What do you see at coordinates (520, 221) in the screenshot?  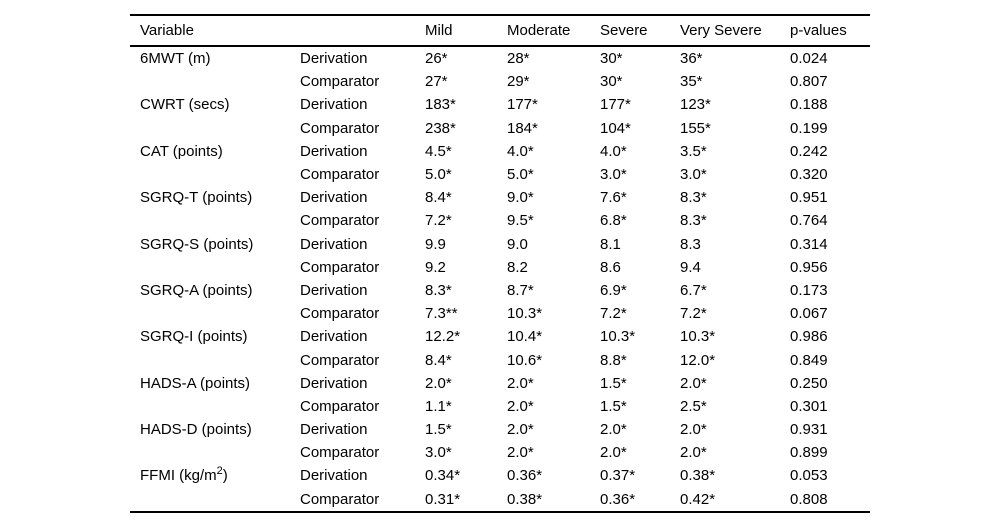 I see `value-cell-moderate: 9.5*` at bounding box center [520, 221].